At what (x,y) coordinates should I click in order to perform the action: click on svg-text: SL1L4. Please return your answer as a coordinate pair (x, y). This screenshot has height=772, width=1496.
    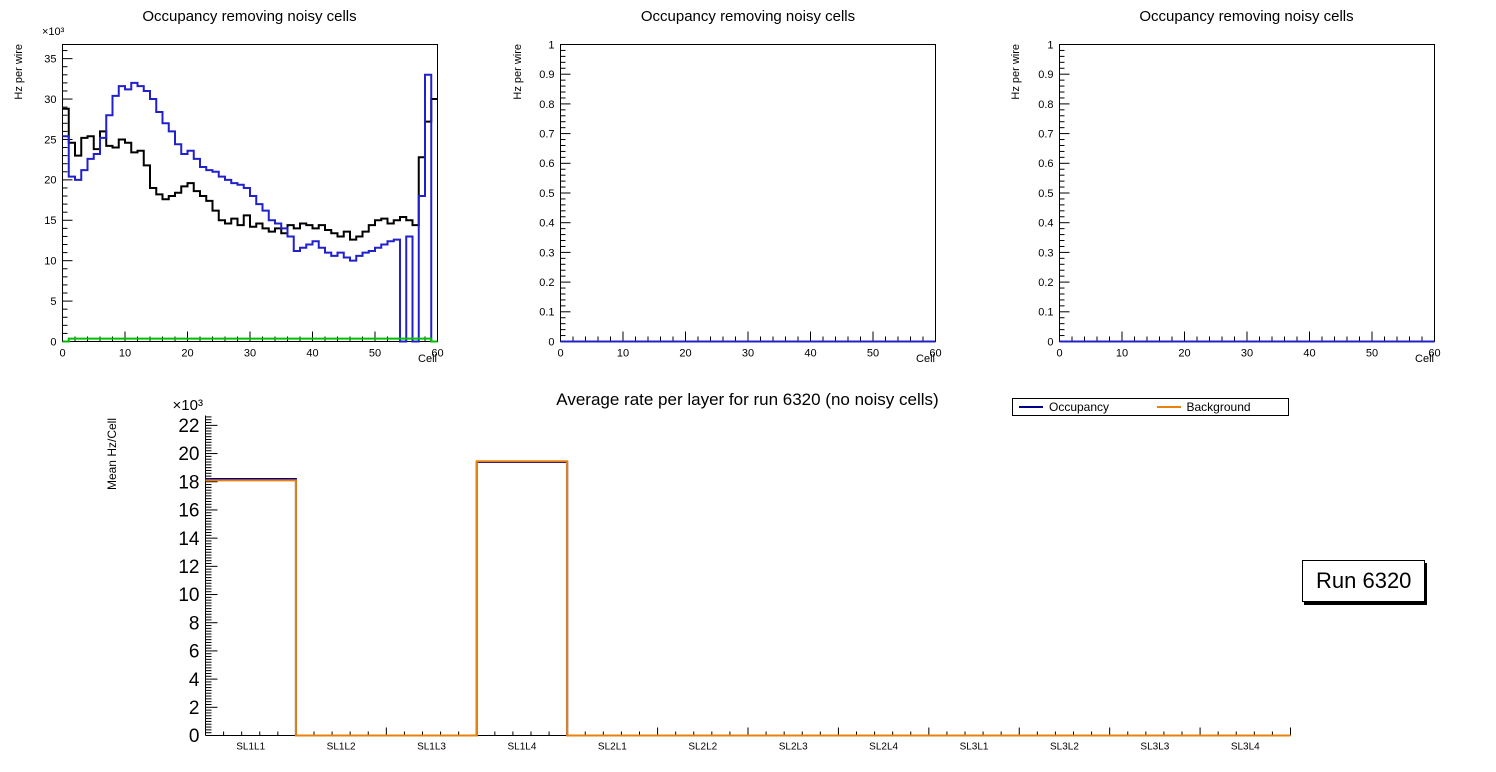
    Looking at the image, I should click on (521, 747).